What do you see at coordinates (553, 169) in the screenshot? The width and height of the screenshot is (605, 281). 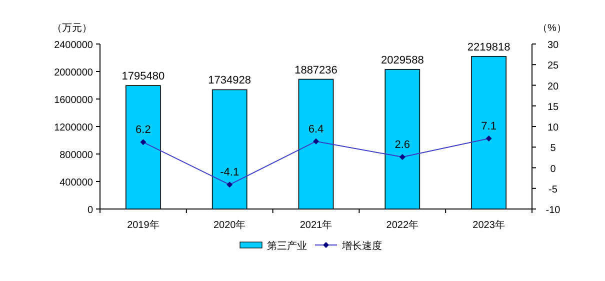 I see `y2-tick-label: 0` at bounding box center [553, 169].